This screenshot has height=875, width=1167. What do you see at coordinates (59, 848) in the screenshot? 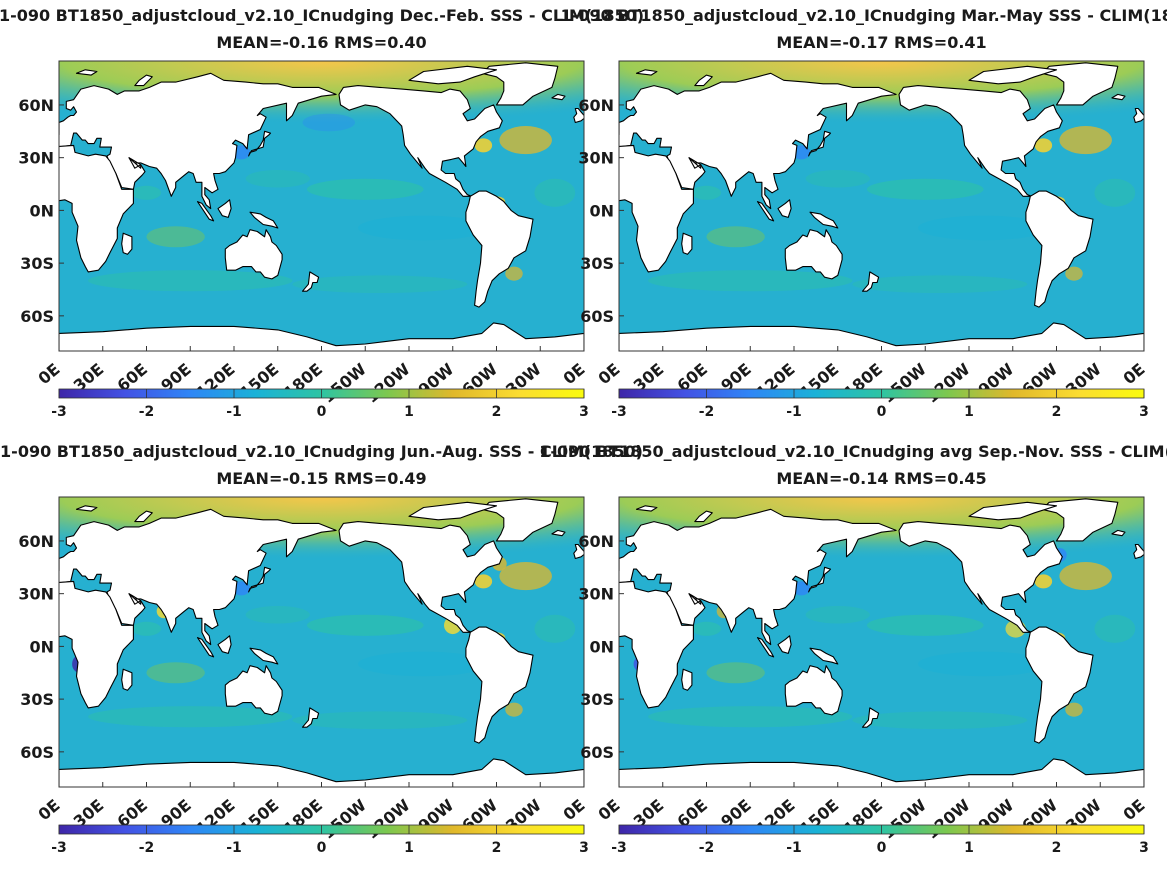
I see `colorbar-tick-label: -3` at bounding box center [59, 848].